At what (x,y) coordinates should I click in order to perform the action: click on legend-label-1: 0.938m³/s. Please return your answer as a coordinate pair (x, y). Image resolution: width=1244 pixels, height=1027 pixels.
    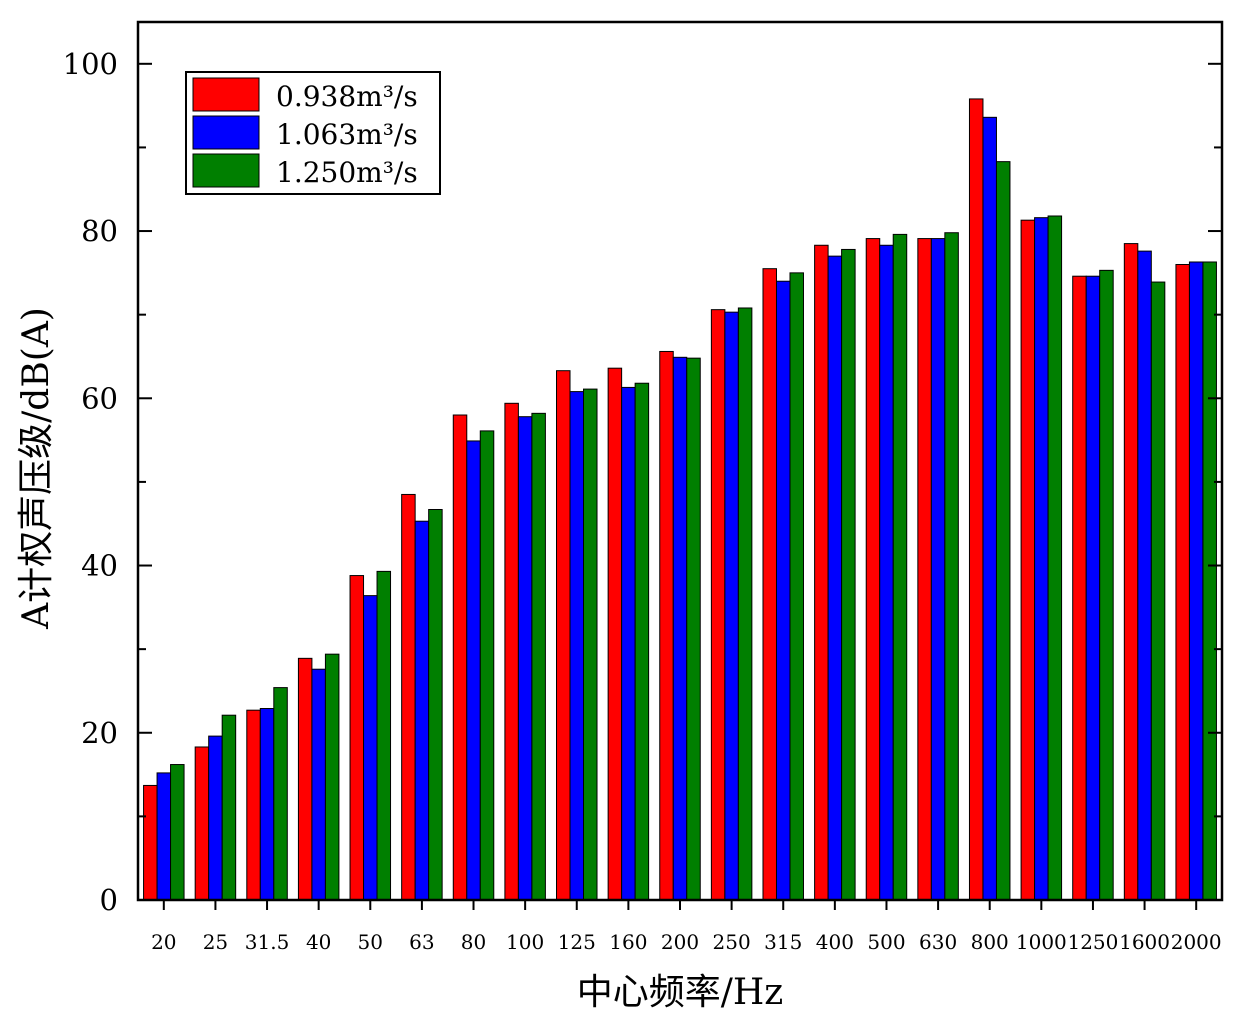
    Looking at the image, I should click on (347, 96).